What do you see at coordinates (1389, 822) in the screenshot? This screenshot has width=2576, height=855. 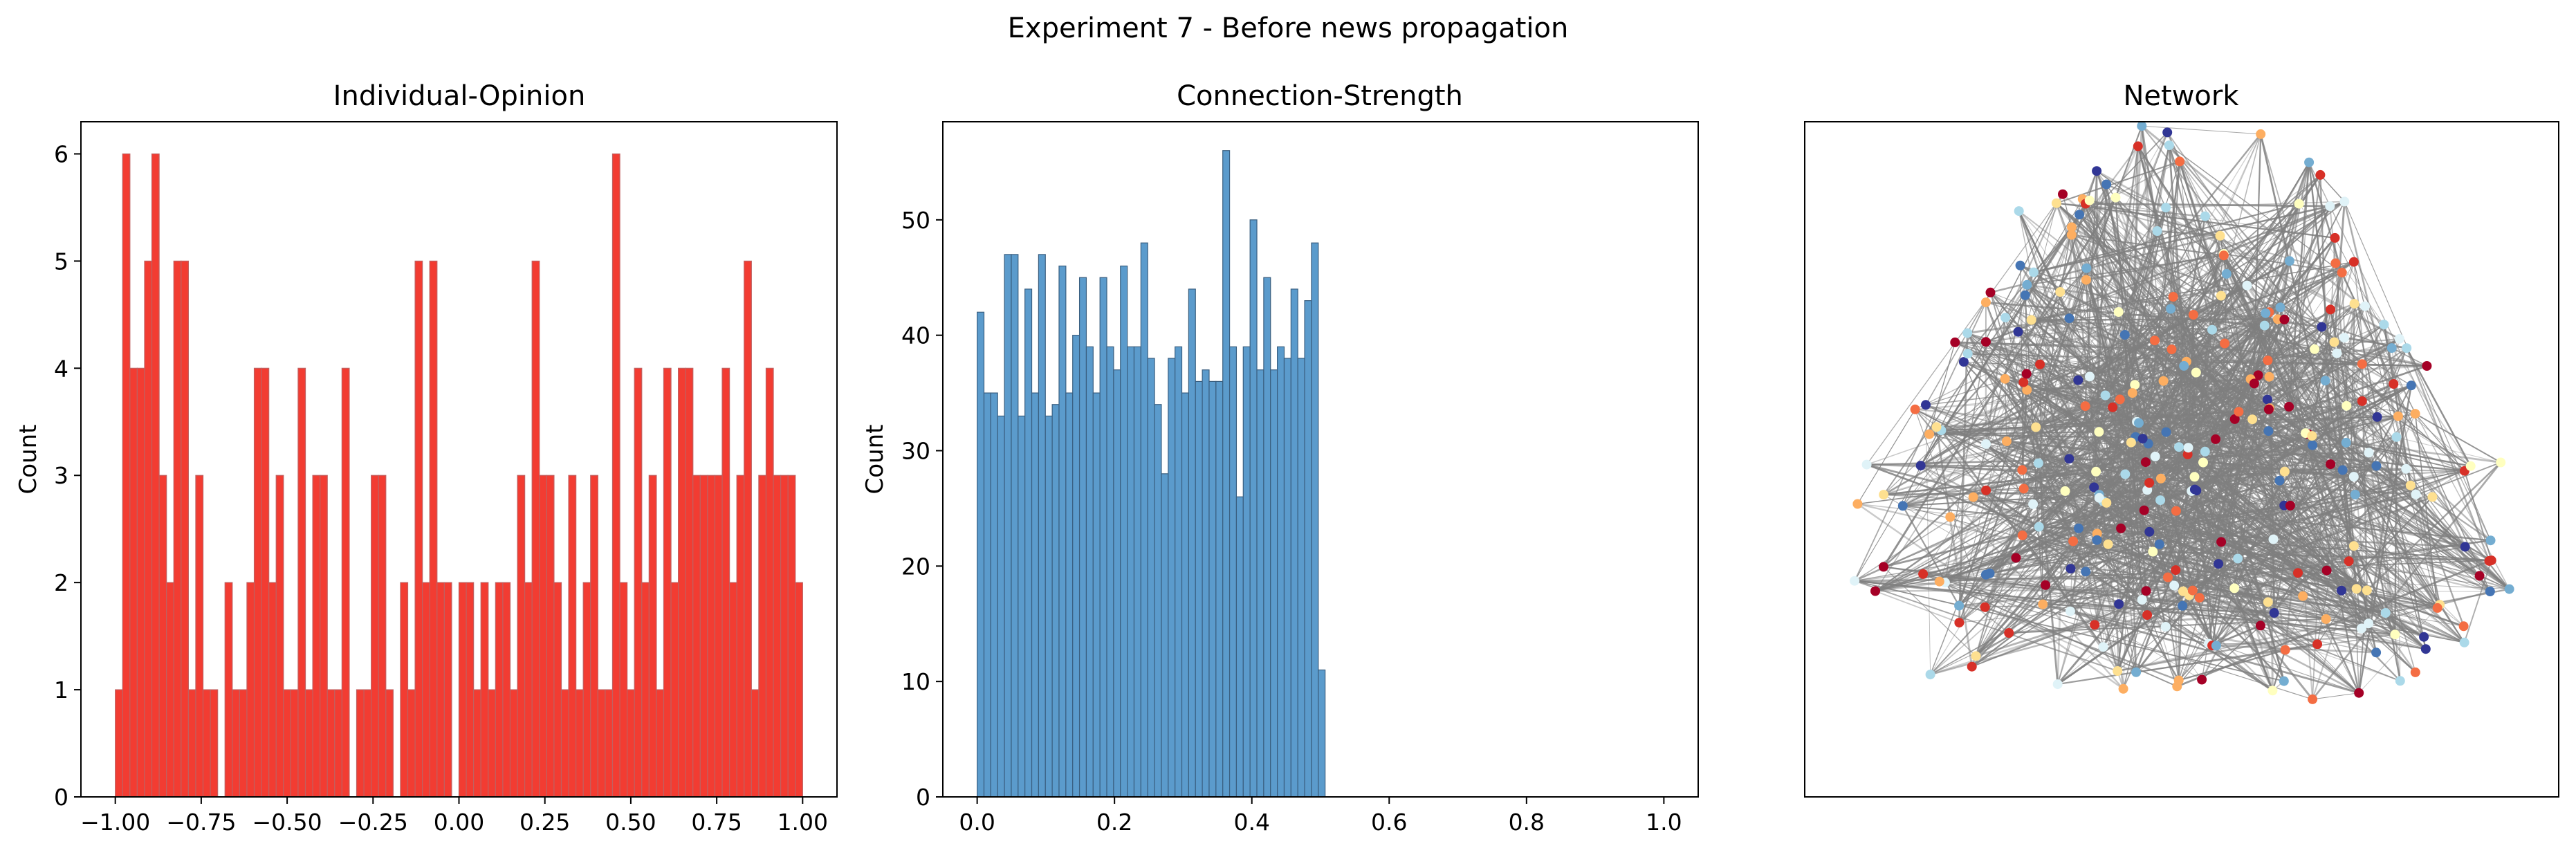 I see `p2-x-tick-label: 0.6` at bounding box center [1389, 822].